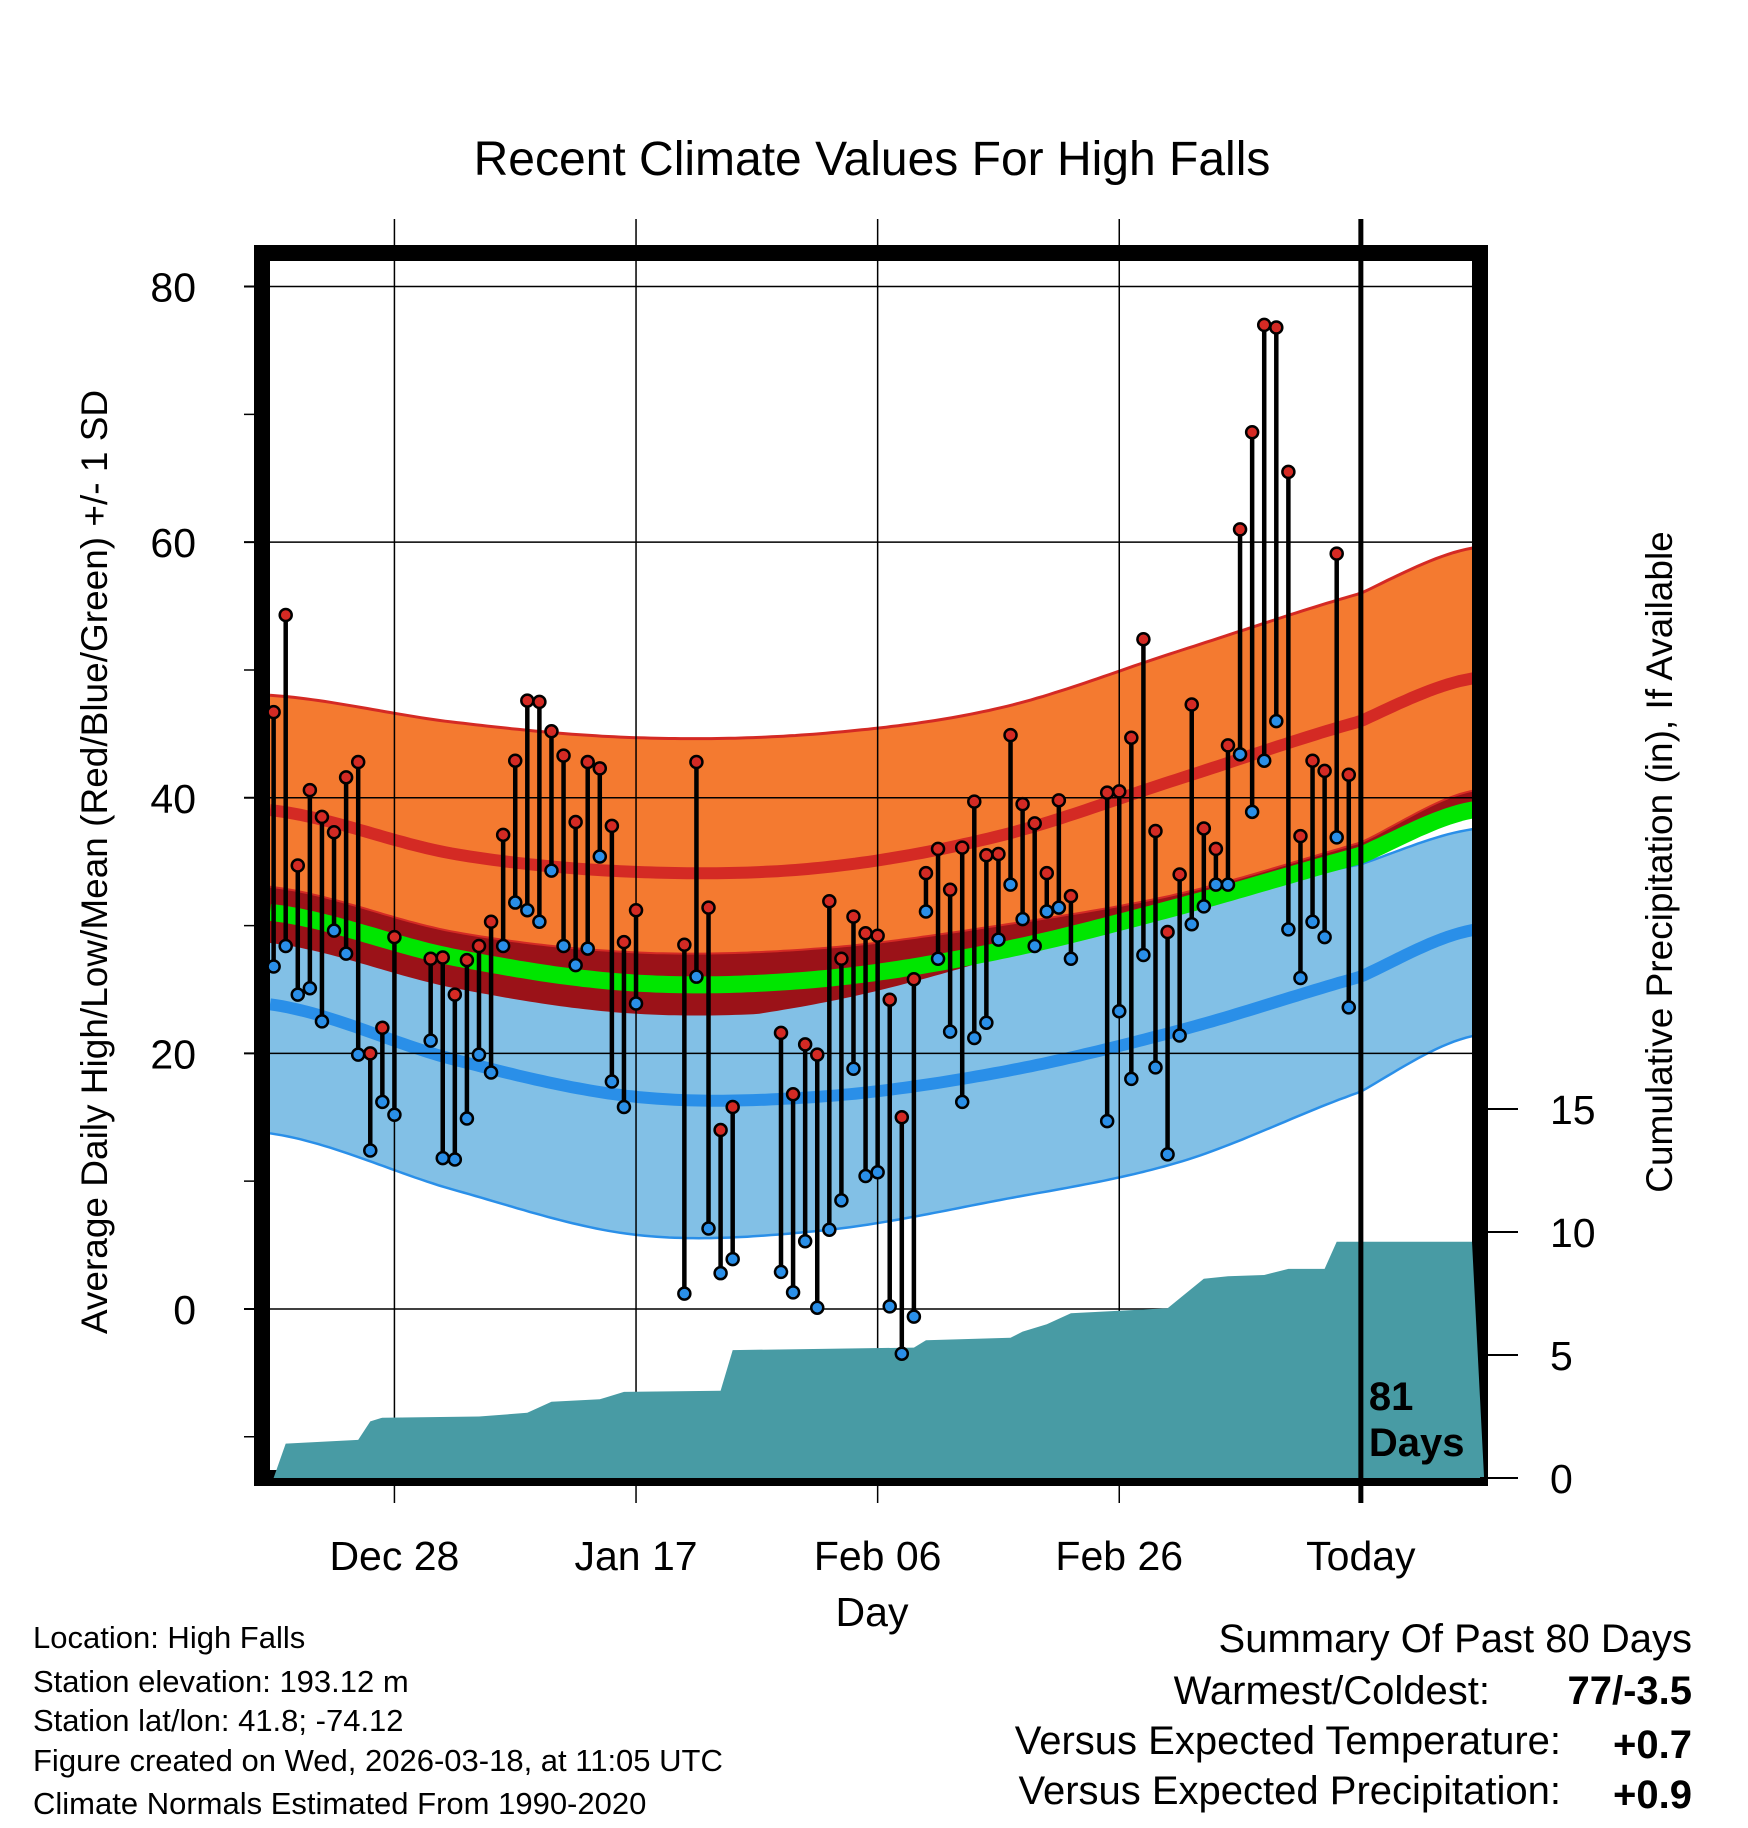 The height and width of the screenshot is (1828, 1748). Describe the element at coordinates (635, 1556) in the screenshot. I see `x-tick-label: Jan 17` at that location.